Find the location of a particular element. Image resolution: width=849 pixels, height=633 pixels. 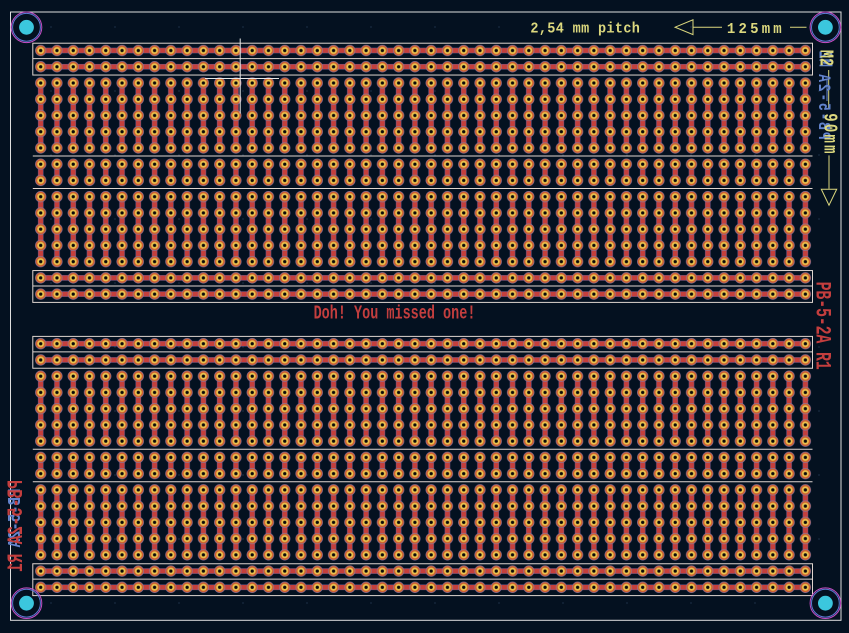

svg-text: 90mm is located at coordinates (829, 134).